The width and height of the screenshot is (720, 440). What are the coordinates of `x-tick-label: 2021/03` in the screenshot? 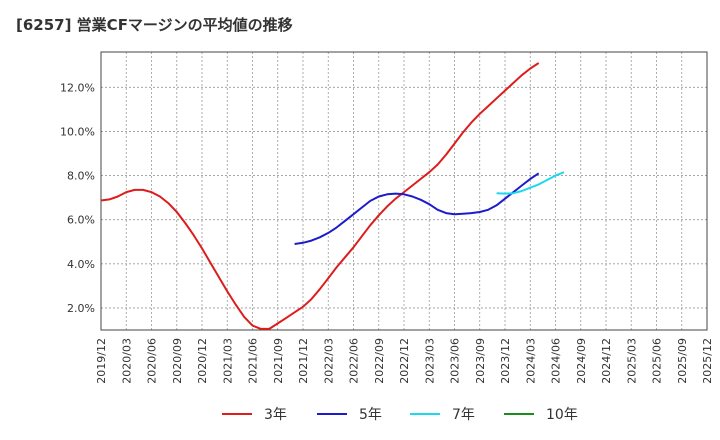 It's located at (227, 361).